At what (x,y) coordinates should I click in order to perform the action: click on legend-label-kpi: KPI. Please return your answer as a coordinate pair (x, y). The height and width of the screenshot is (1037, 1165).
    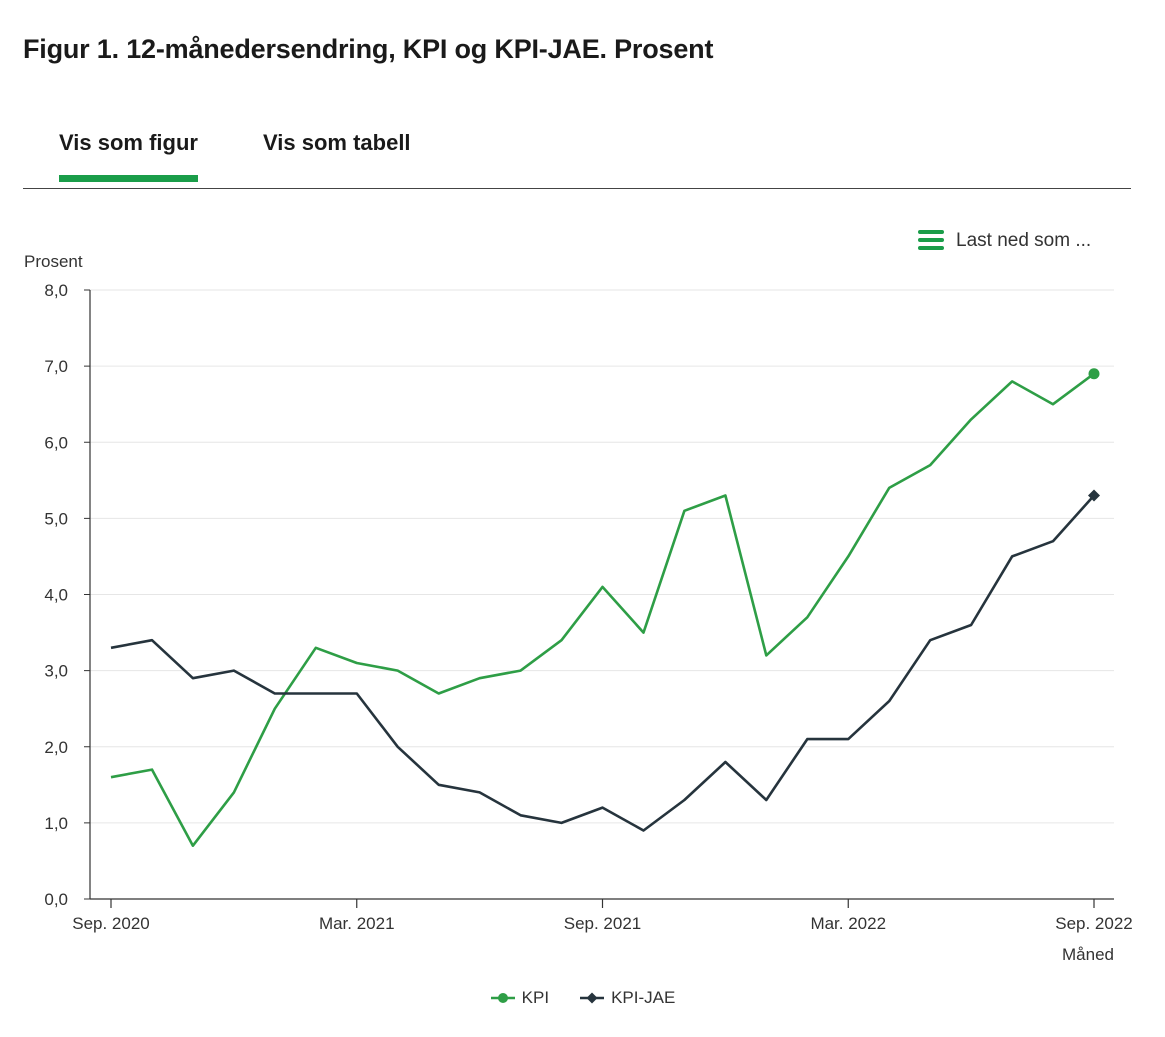
    Looking at the image, I should click on (535, 997).